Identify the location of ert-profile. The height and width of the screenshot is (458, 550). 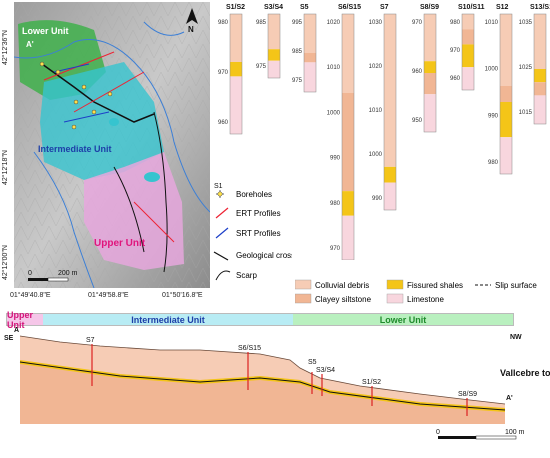
(154, 222).